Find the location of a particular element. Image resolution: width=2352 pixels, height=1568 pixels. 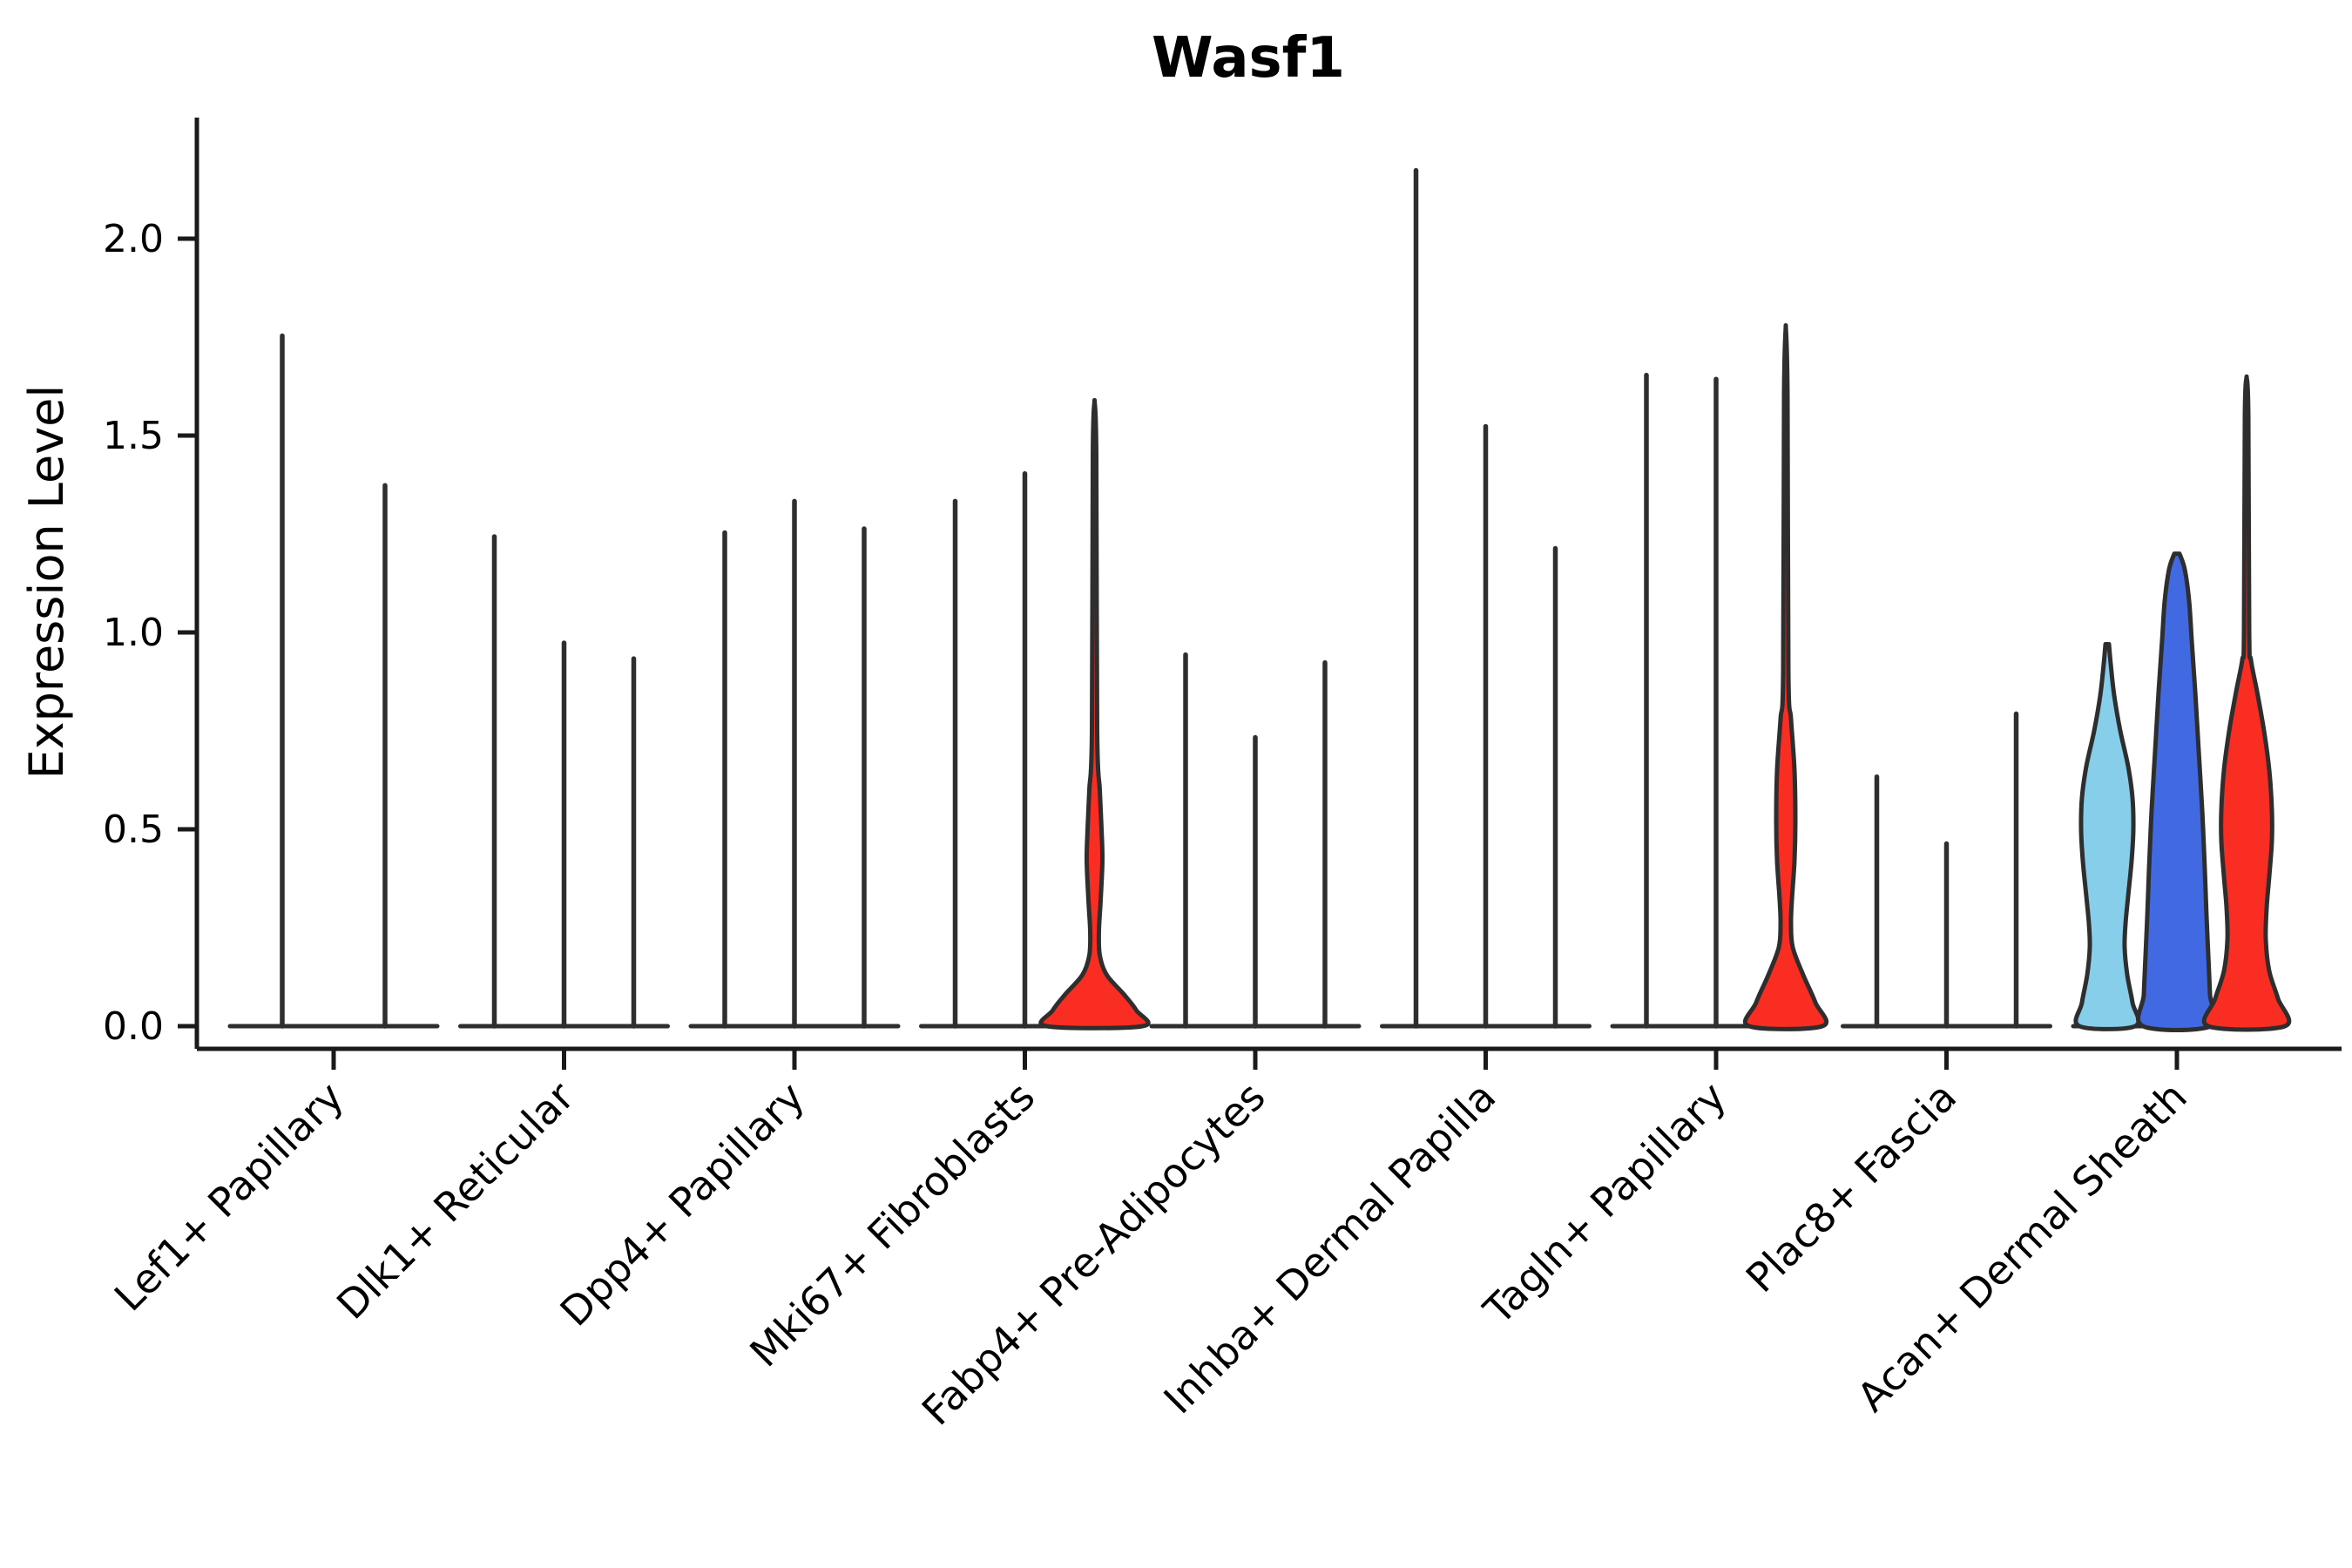

y-tick-label: 0.5 is located at coordinates (134, 830).